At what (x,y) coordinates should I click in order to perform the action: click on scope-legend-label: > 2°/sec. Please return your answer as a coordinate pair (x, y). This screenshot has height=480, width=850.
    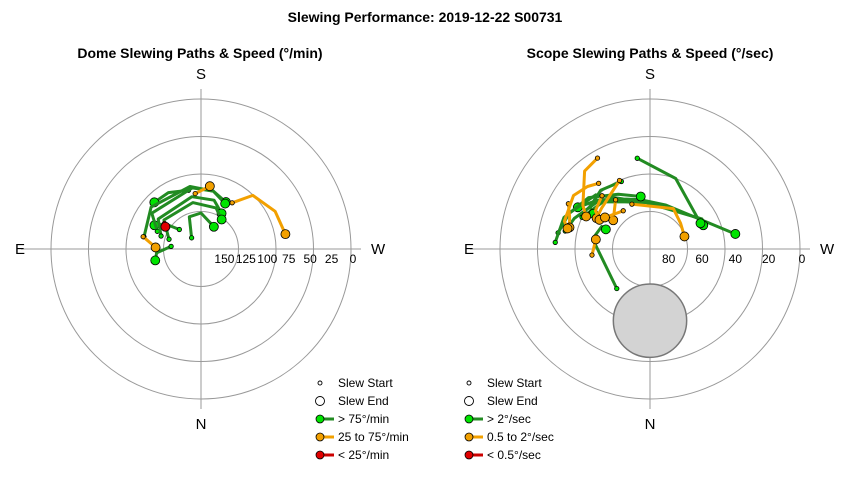
    Looking at the image, I should click on (509, 419).